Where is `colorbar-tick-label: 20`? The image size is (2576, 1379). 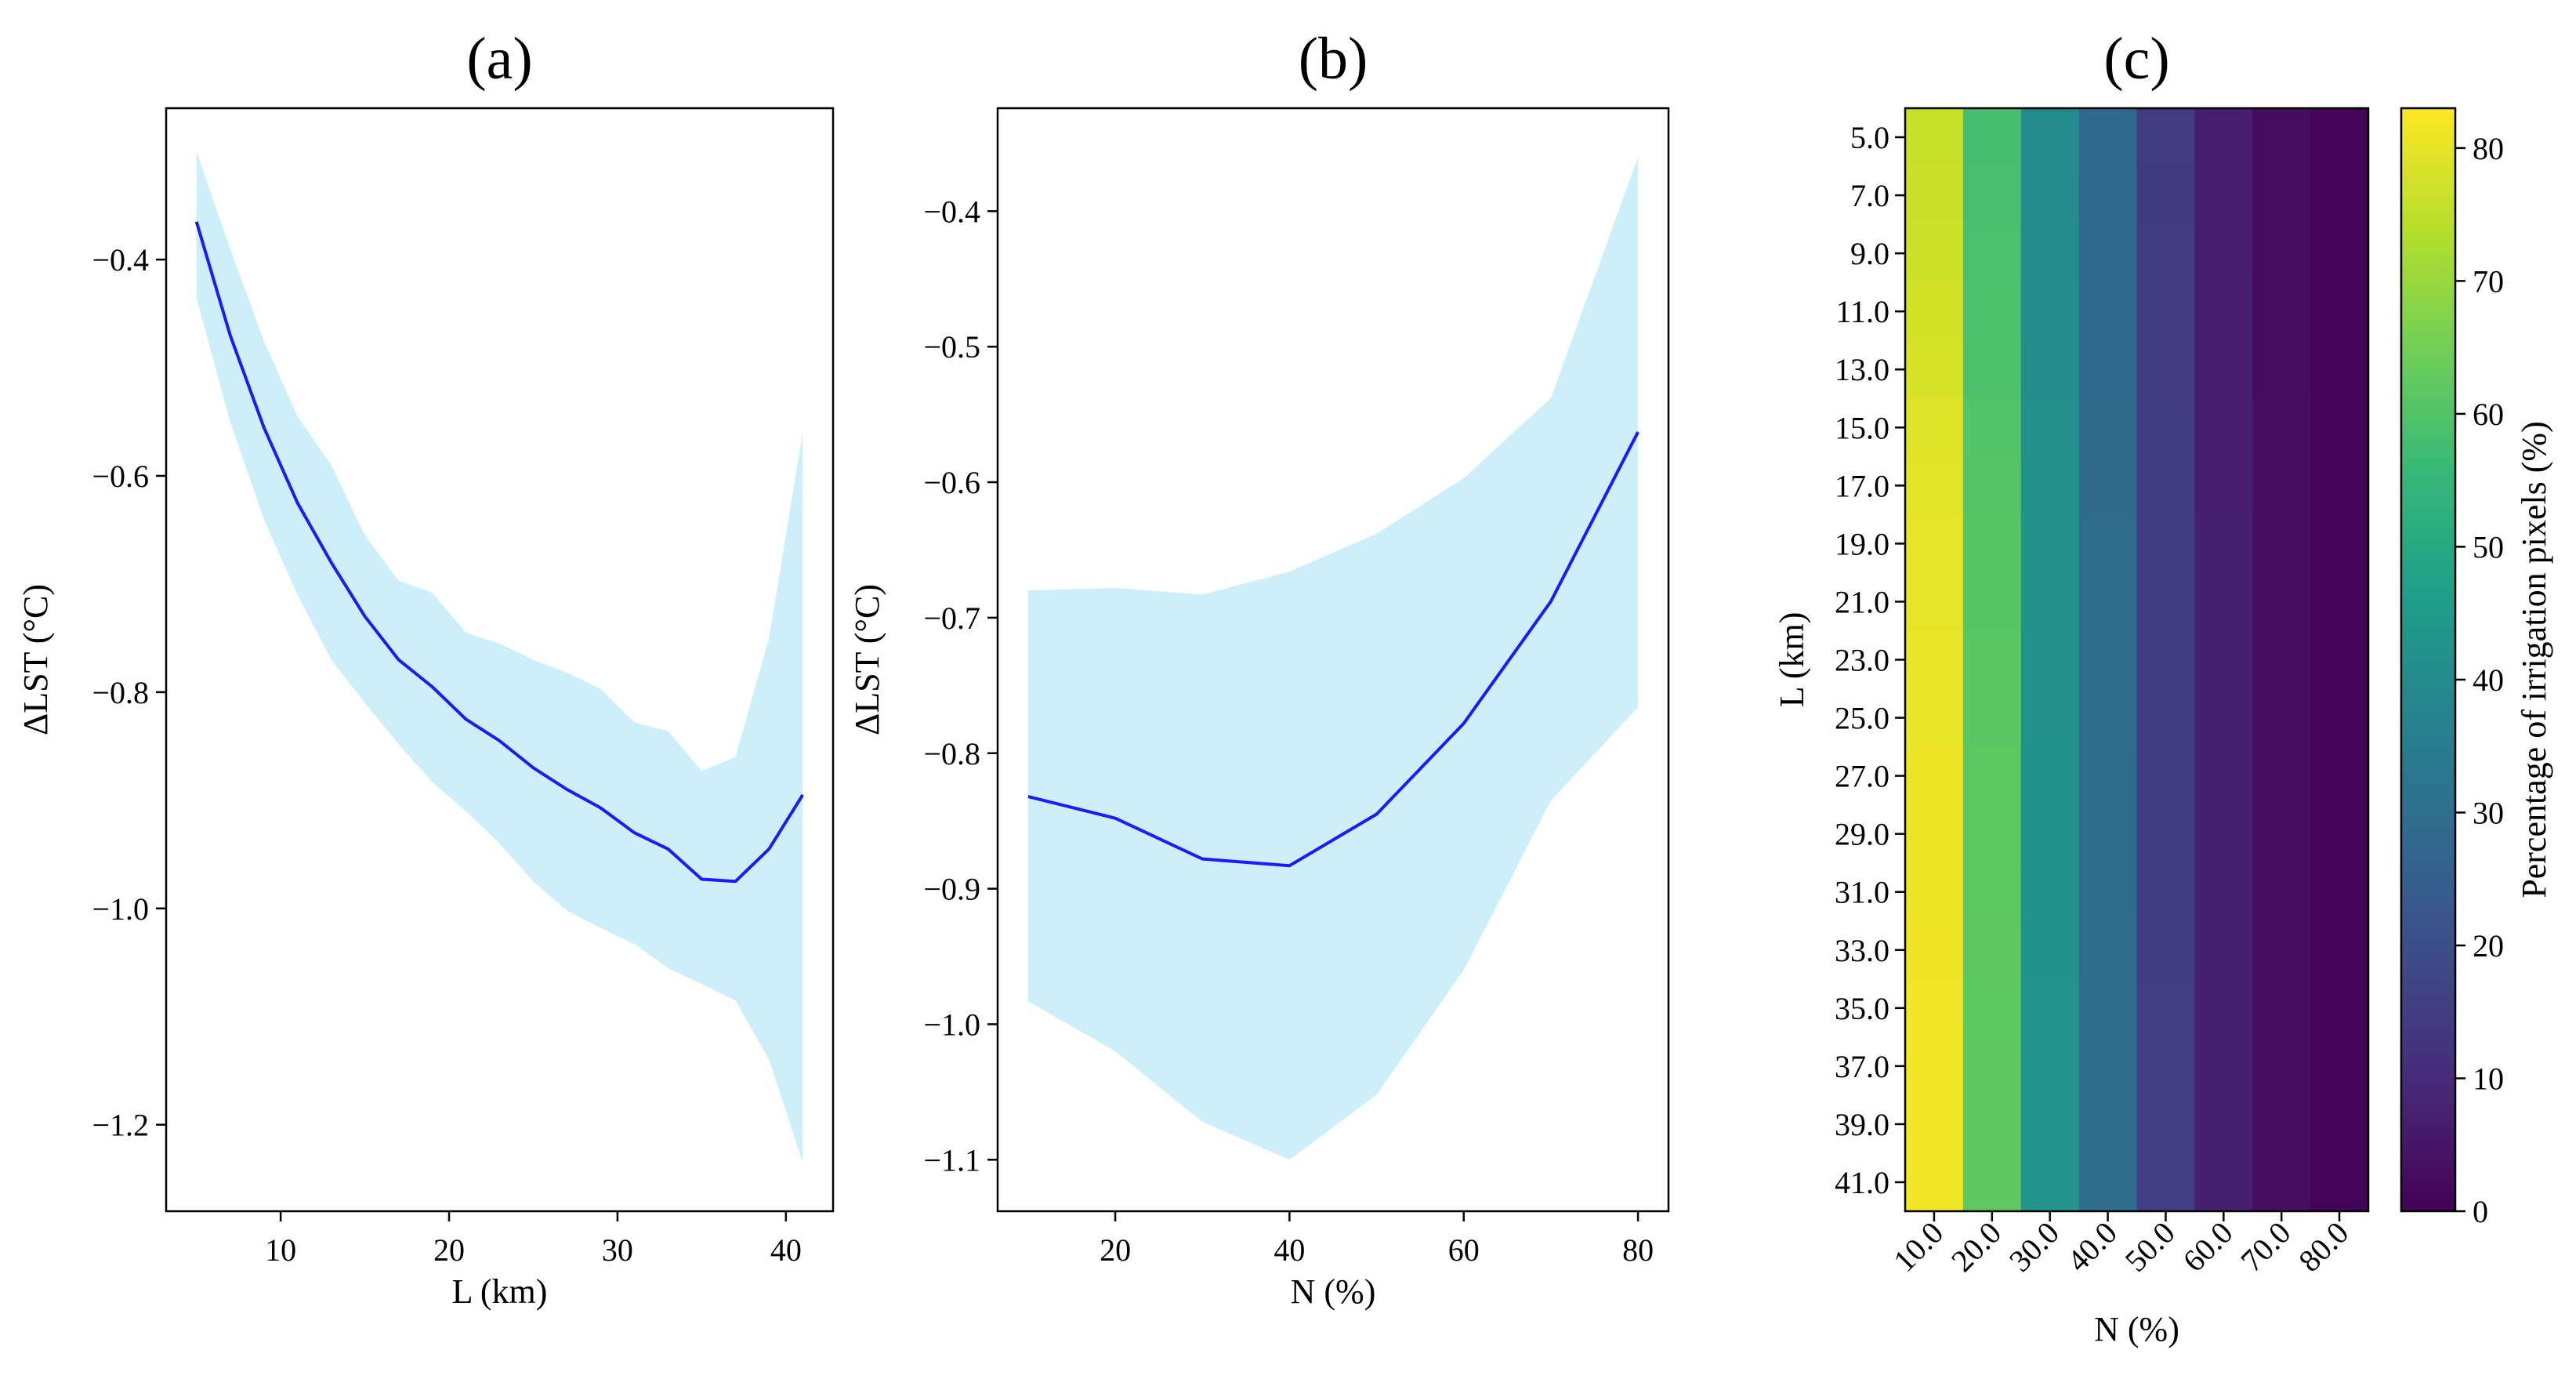 colorbar-tick-label: 20 is located at coordinates (2488, 946).